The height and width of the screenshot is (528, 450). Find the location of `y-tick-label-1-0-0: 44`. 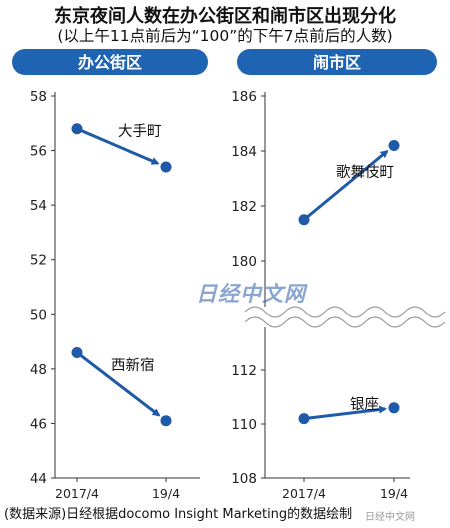

y-tick-label-1-0-0: 44 is located at coordinates (38, 479).